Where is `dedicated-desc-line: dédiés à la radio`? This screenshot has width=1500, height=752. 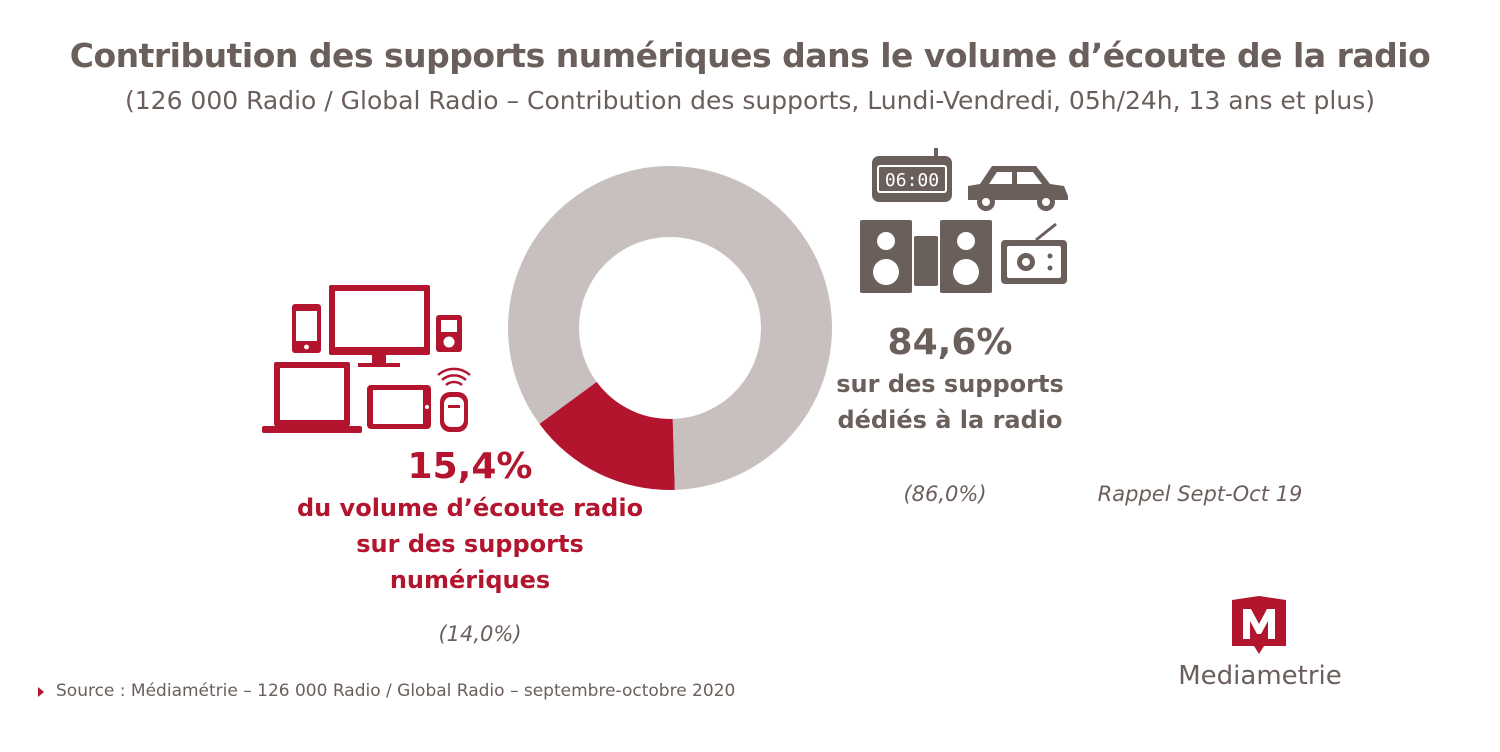 dedicated-desc-line: dédiés à la radio is located at coordinates (950, 420).